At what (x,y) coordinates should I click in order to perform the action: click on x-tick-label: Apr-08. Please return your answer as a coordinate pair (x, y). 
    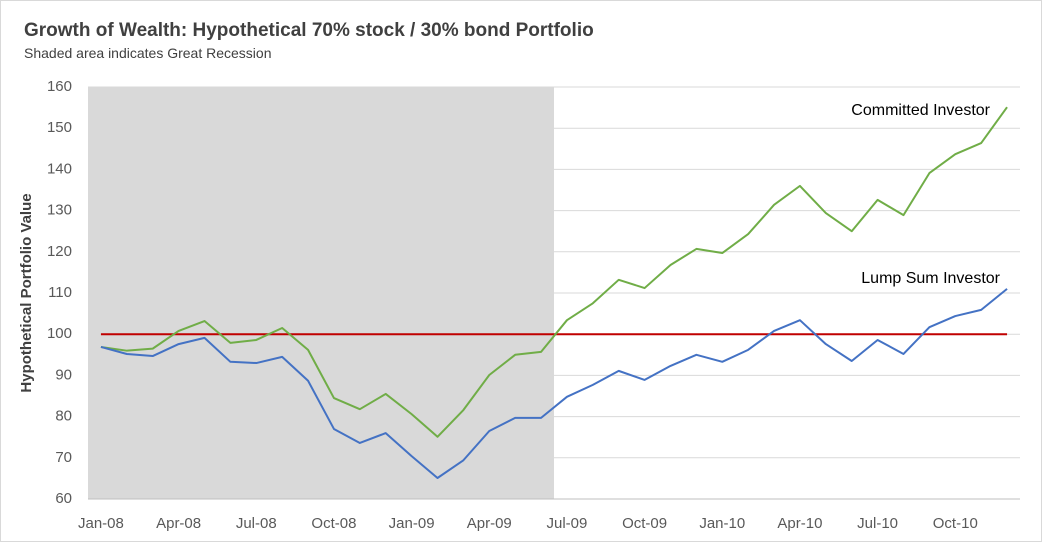
    Looking at the image, I should click on (178, 523).